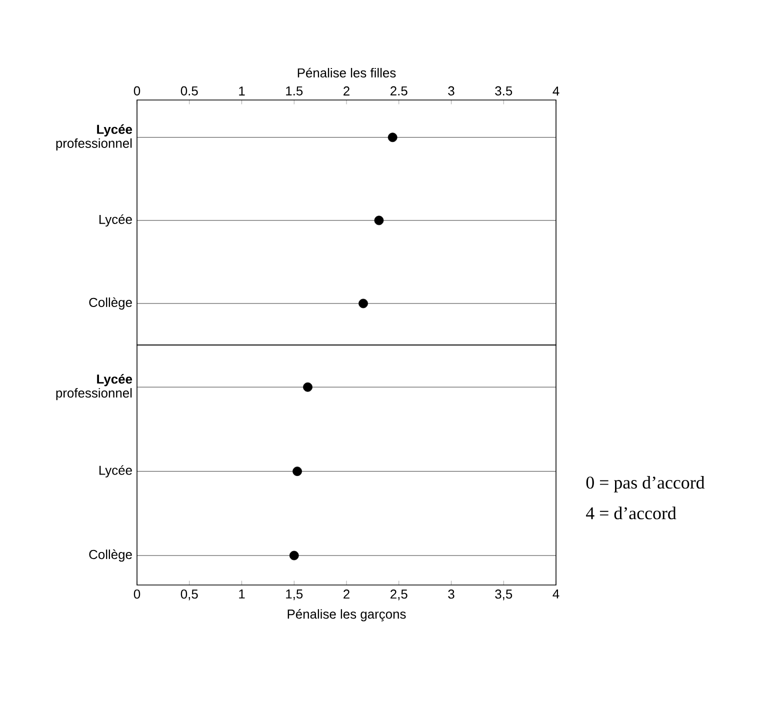 The height and width of the screenshot is (706, 763). Describe the element at coordinates (294, 91) in the screenshot. I see `x-tick-label: 1.5` at that location.